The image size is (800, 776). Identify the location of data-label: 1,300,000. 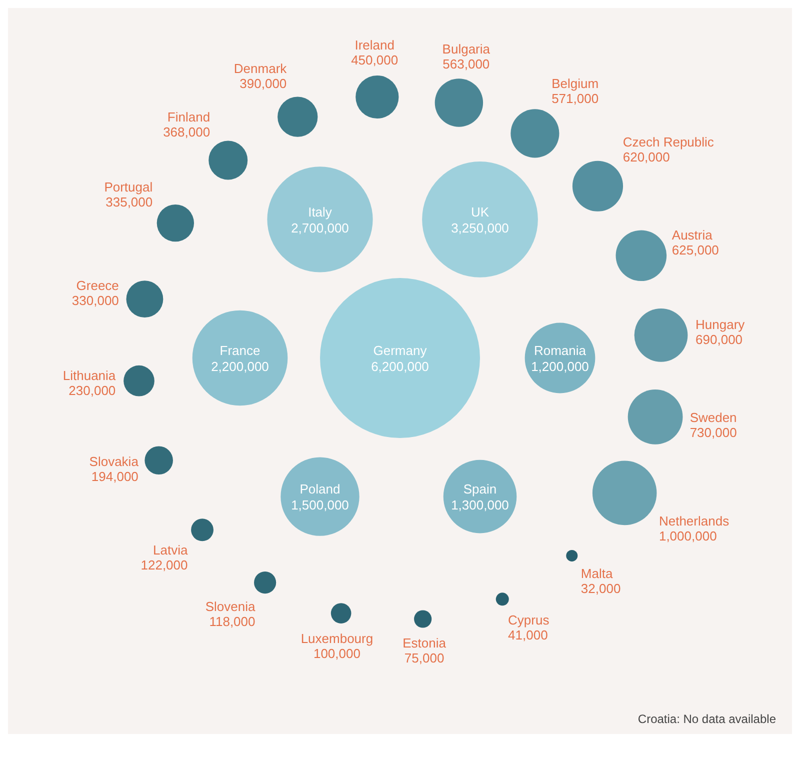
(480, 505).